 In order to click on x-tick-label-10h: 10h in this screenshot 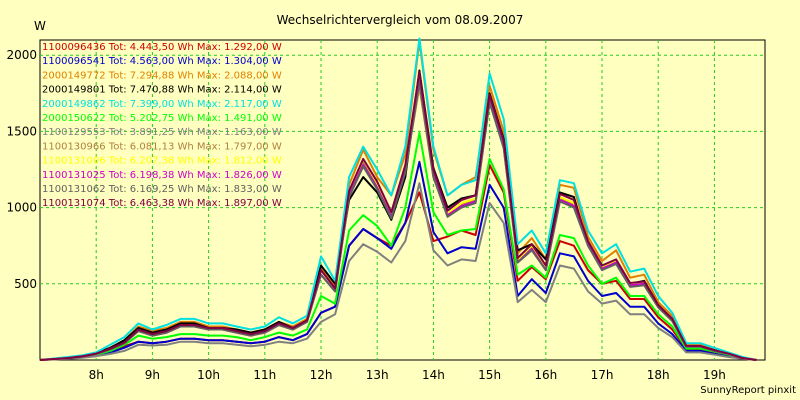, I will do `click(208, 375)`.